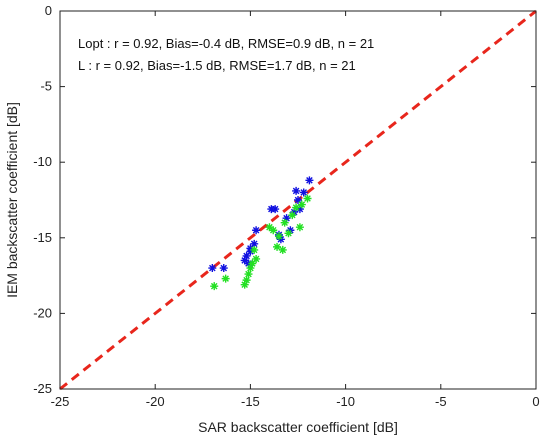 The image size is (550, 443). Describe the element at coordinates (535, 401) in the screenshot. I see `x-tick-label-5: 0` at that location.